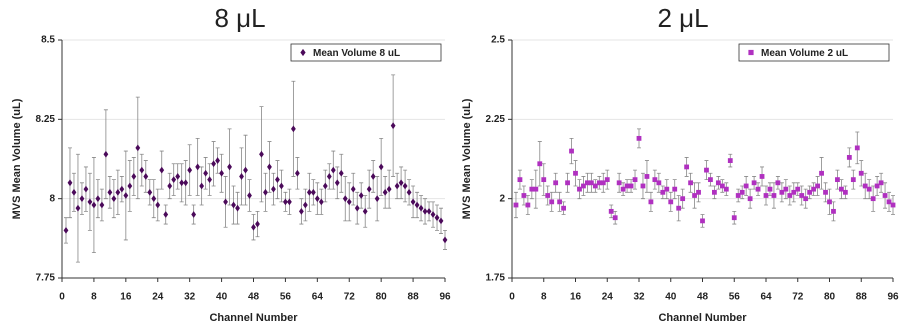  What do you see at coordinates (804, 53) in the screenshot?
I see `legend-label: Mean Volume 2 uL` at bounding box center [804, 53].